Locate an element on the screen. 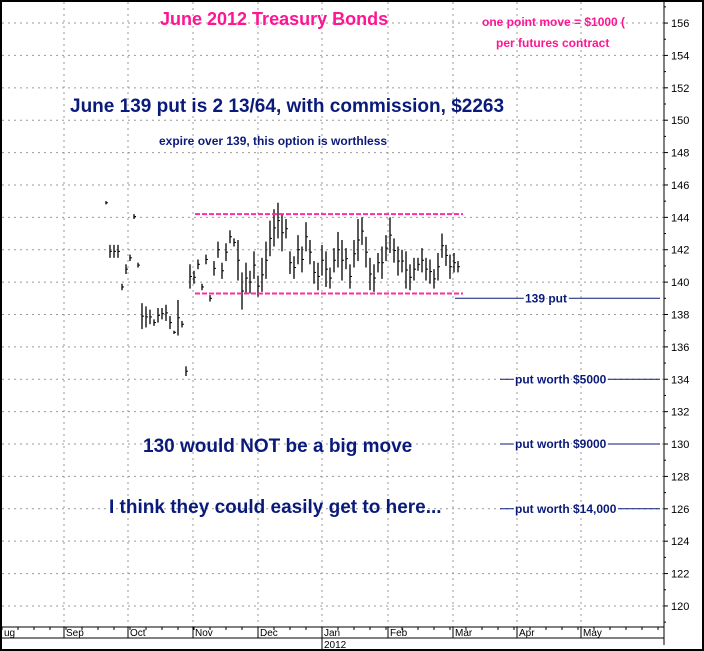  level-label: put worth $9000 is located at coordinates (561, 444).